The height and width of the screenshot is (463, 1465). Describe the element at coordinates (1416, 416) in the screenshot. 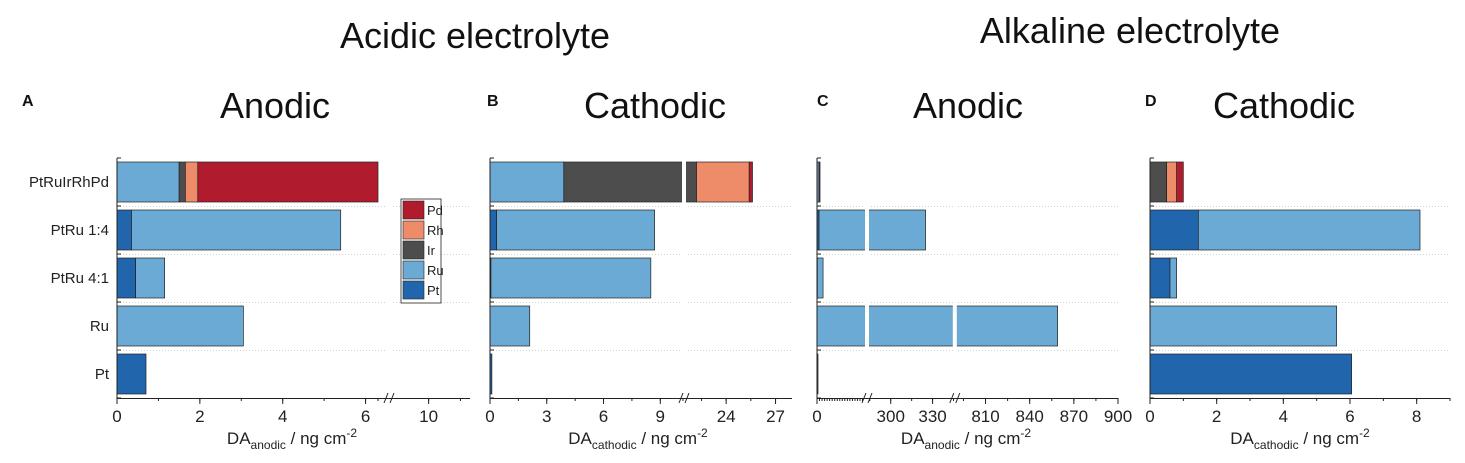

I see `x-tick-label: 8` at that location.